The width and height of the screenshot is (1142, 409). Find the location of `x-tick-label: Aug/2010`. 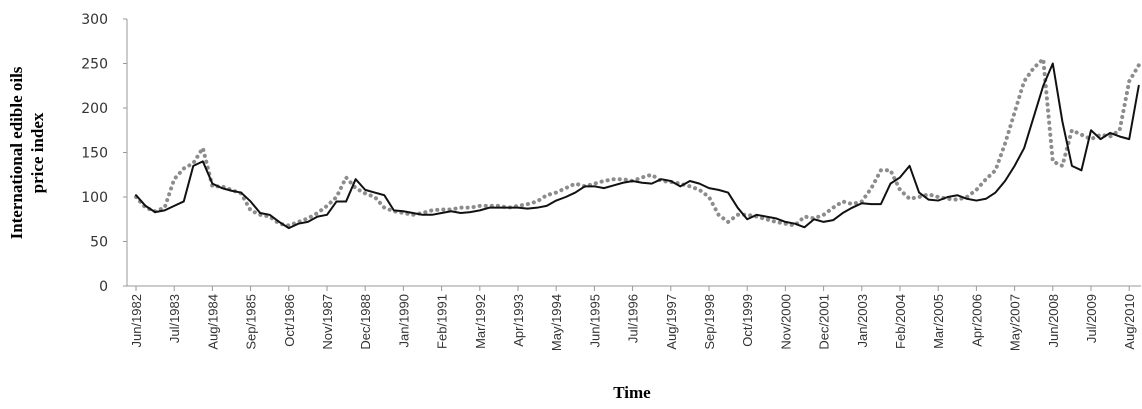

x-tick-label: Aug/2010 is located at coordinates (1129, 322).